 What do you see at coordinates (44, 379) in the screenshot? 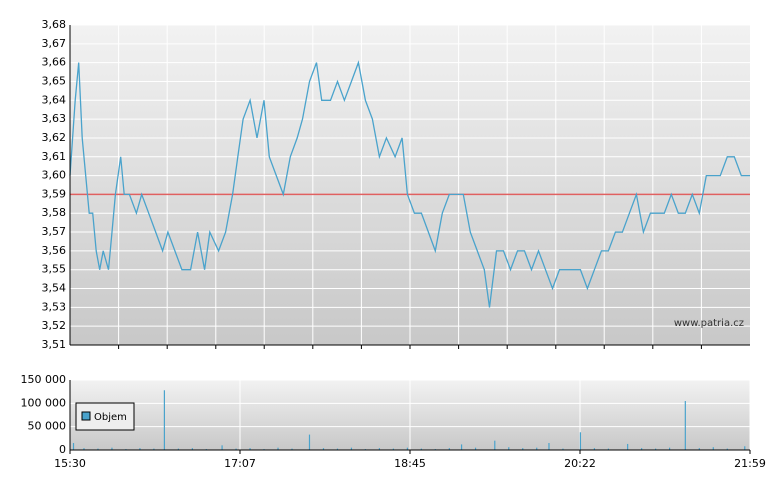
I see `y-tick-label: 150 000` at bounding box center [44, 379].